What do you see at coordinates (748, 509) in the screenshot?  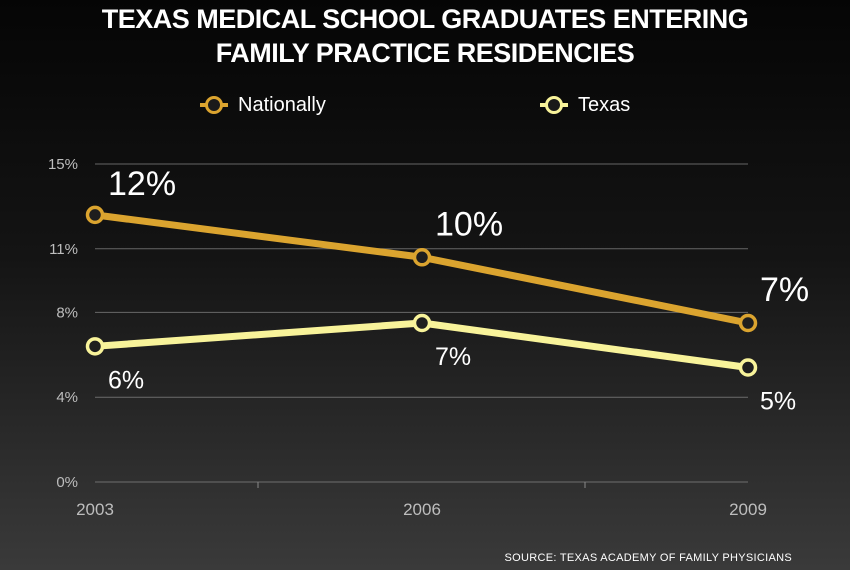 I see `x-tick-label: 2009` at bounding box center [748, 509].